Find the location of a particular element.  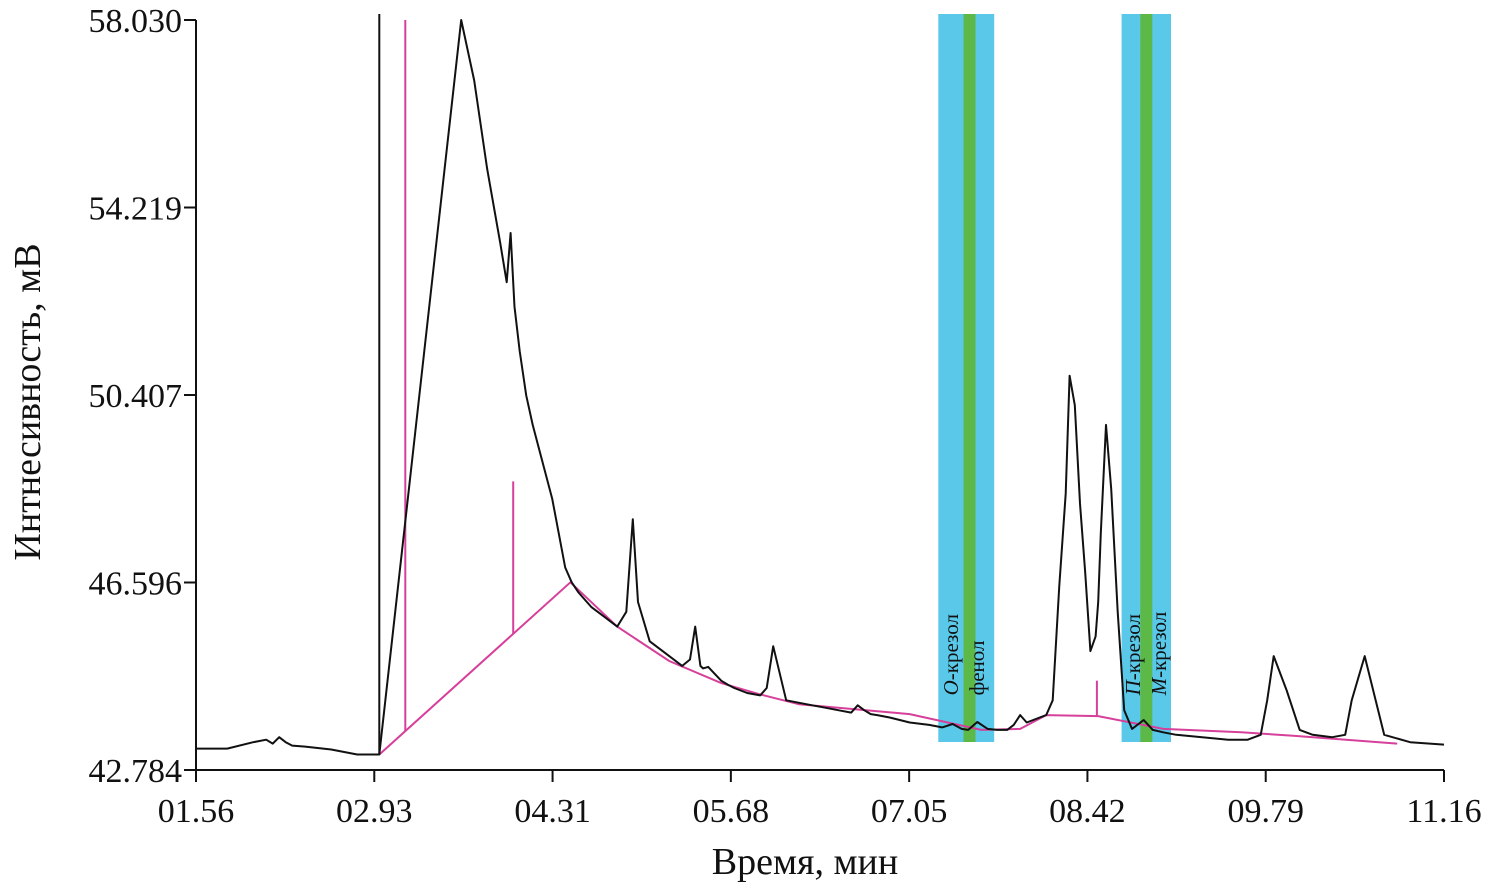

annotation-text: фенол is located at coordinates (977, 668).